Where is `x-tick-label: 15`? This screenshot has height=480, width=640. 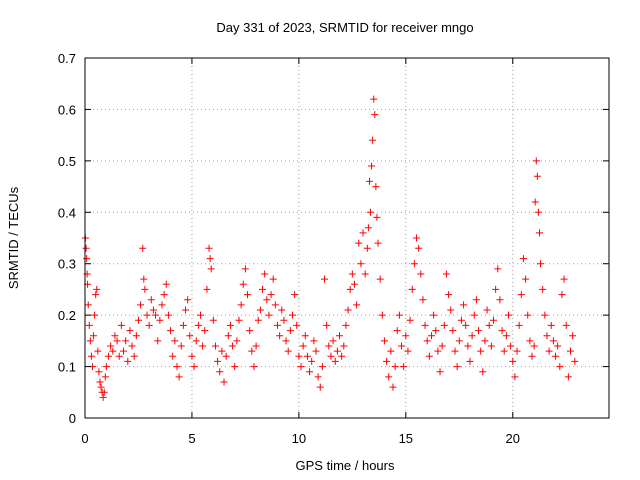
x-tick-label: 15 is located at coordinates (406, 438).